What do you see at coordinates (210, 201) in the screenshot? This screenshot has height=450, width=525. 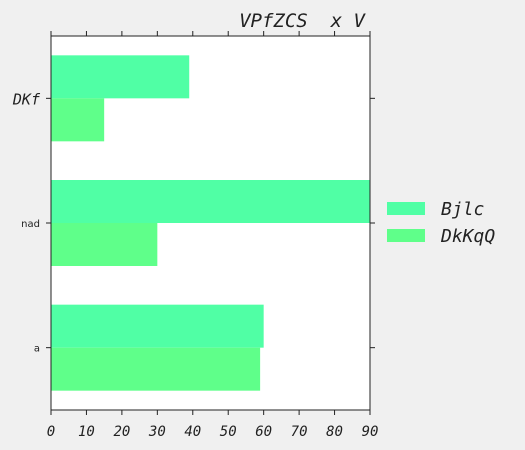 I see `bar-Bjlc-nad` at bounding box center [210, 201].